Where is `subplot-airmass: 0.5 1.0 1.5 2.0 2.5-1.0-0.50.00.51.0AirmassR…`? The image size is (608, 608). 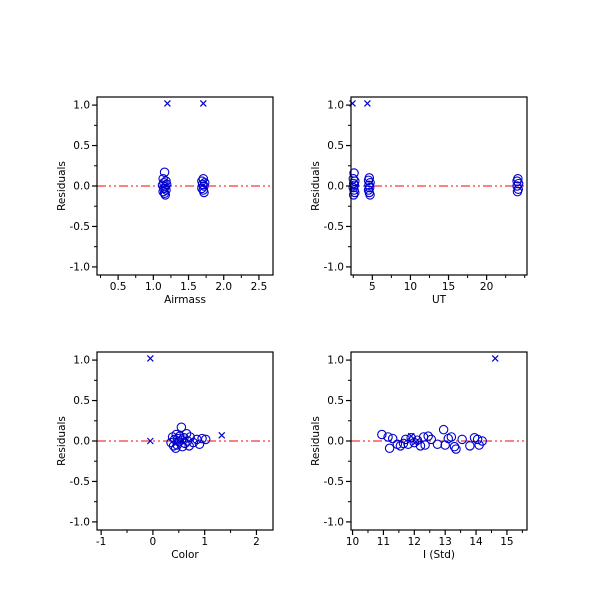
subplot-airmass: 0.5 1.0 1.5 2.0 2.5-1.0-0.50.00.51.0AirmassR… is located at coordinates (165, 201).